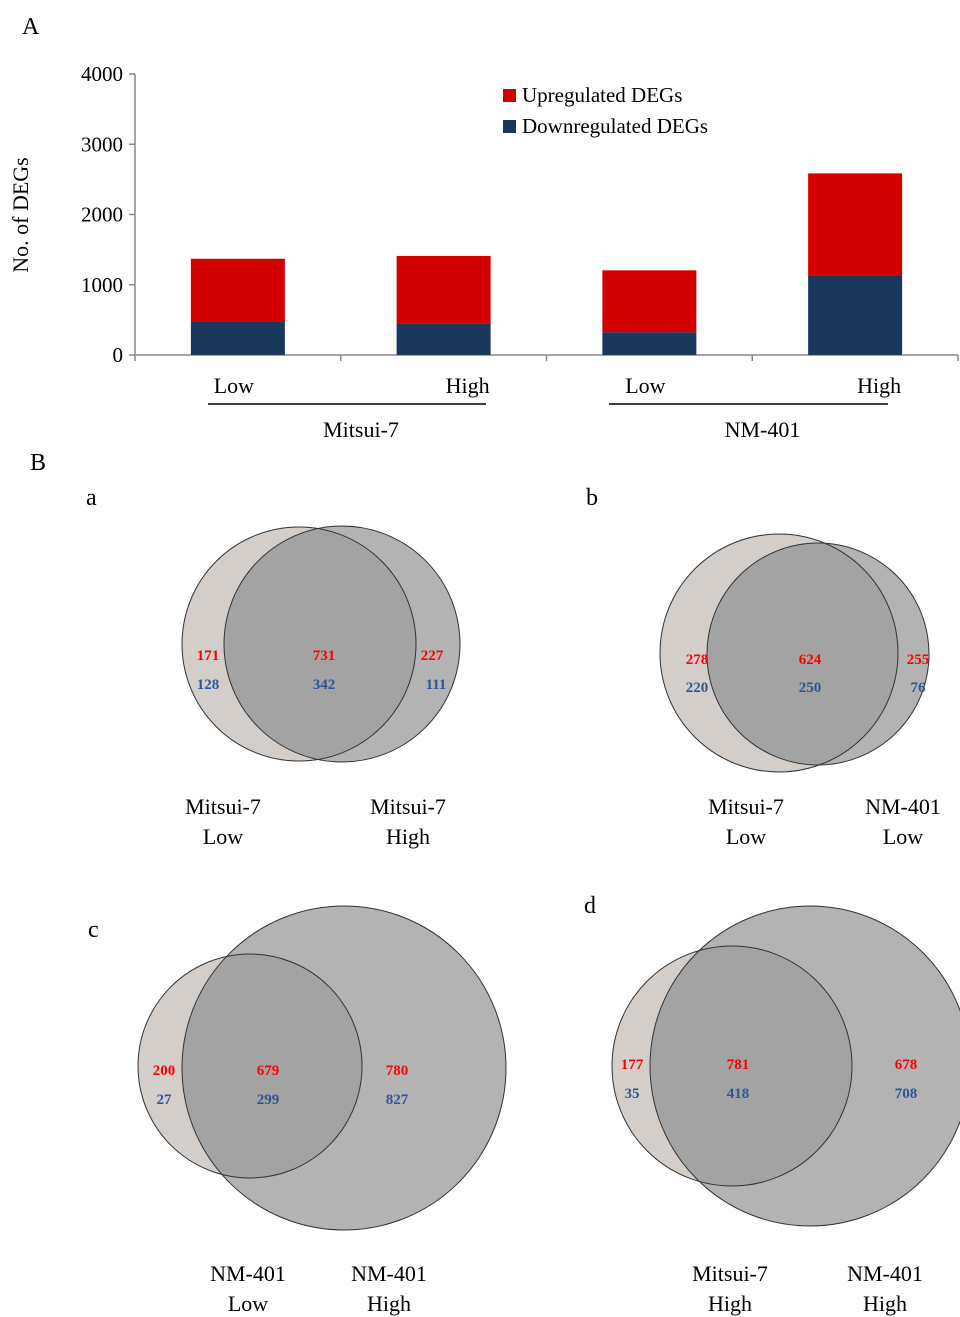  Describe the element at coordinates (31, 27) in the screenshot. I see `panel-label-a: A` at that location.